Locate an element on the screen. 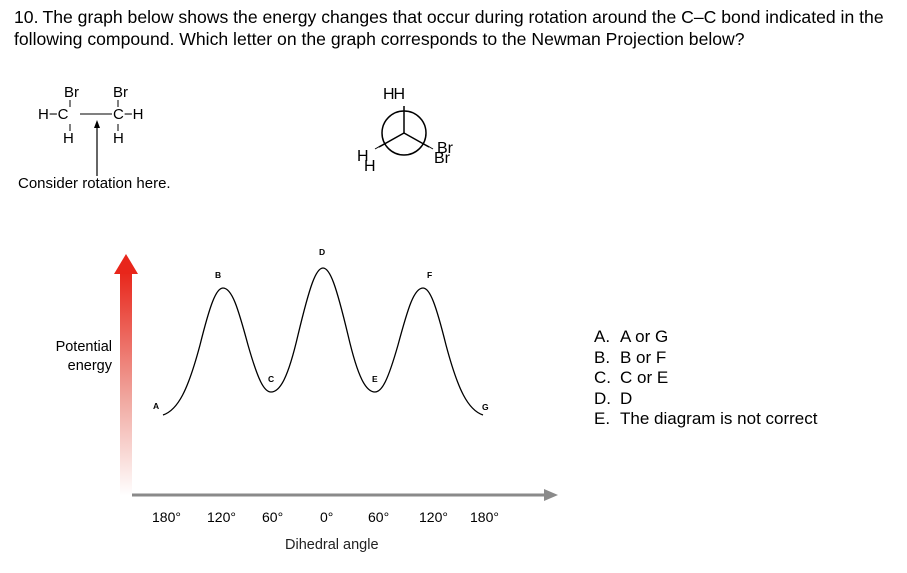 Image resolution: width=907 pixels, height=573 pixels. newman-left-h-front: H is located at coordinates (363, 156).